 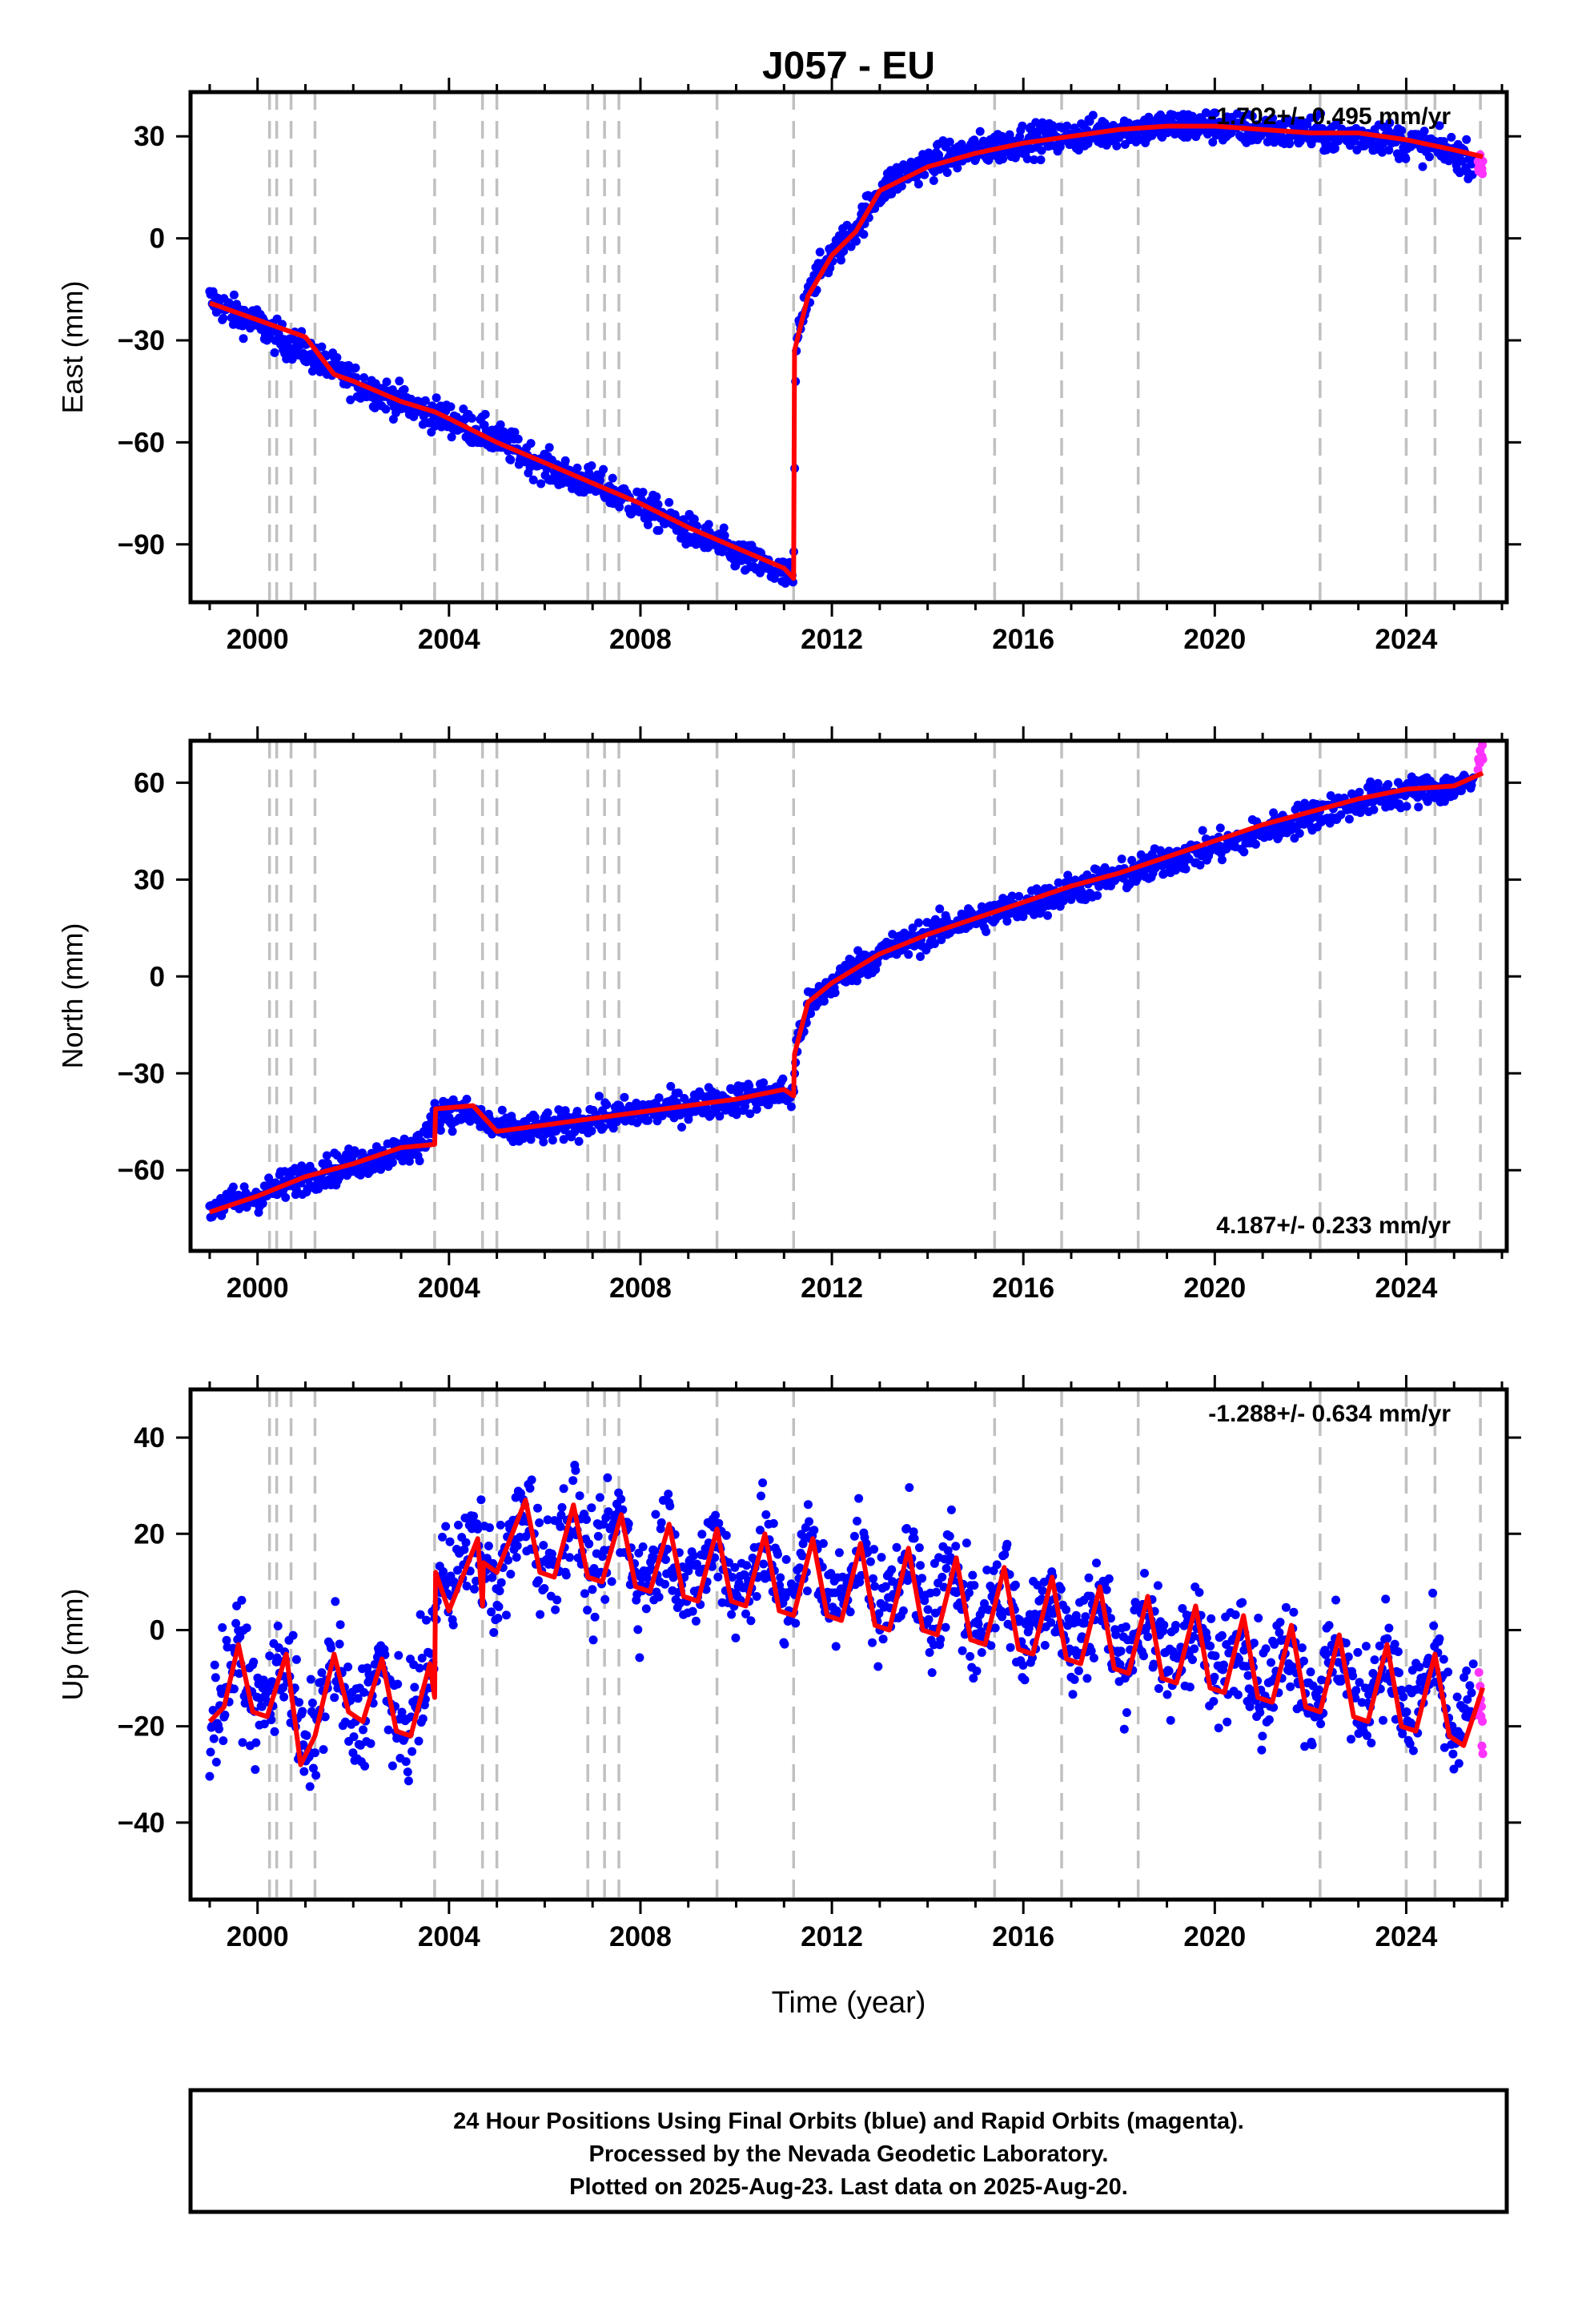 What do you see at coordinates (832, 1288) in the screenshot?
I see `north-x-tick-label: 2012` at bounding box center [832, 1288].